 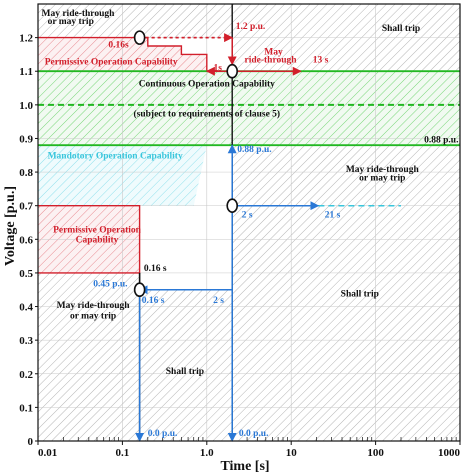 What do you see at coordinates (26, 408) in the screenshot?
I see `y-tick-label: 0.1` at bounding box center [26, 408].